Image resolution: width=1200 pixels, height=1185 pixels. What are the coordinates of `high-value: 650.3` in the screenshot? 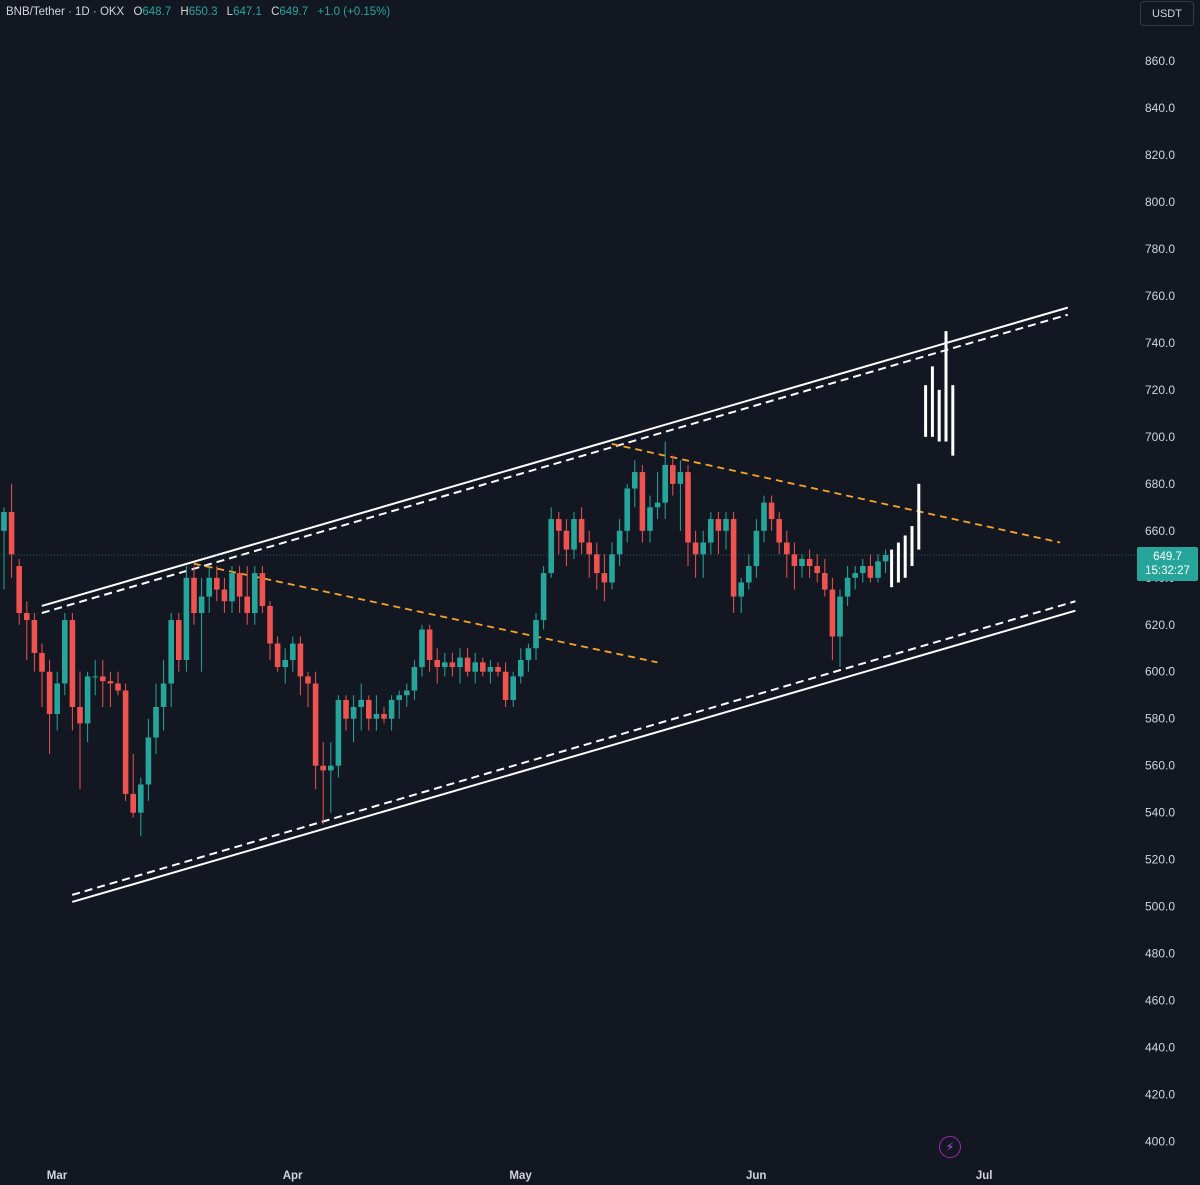 It's located at (203, 12).